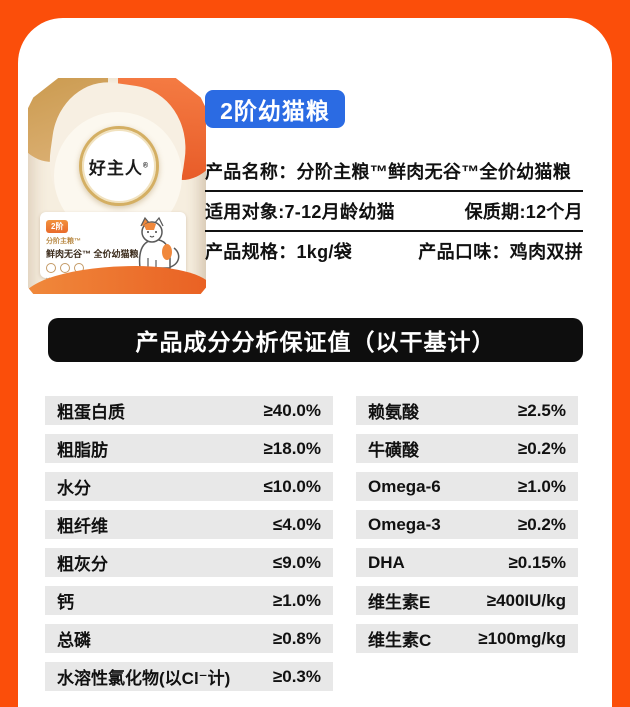 This screenshot has height=707, width=630. I want to click on shelf-life: 保质期:12个月, so click(523, 212).